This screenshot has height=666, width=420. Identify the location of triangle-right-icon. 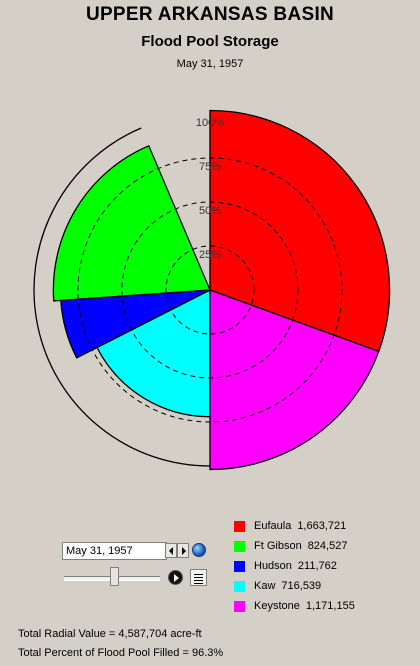
(184, 551).